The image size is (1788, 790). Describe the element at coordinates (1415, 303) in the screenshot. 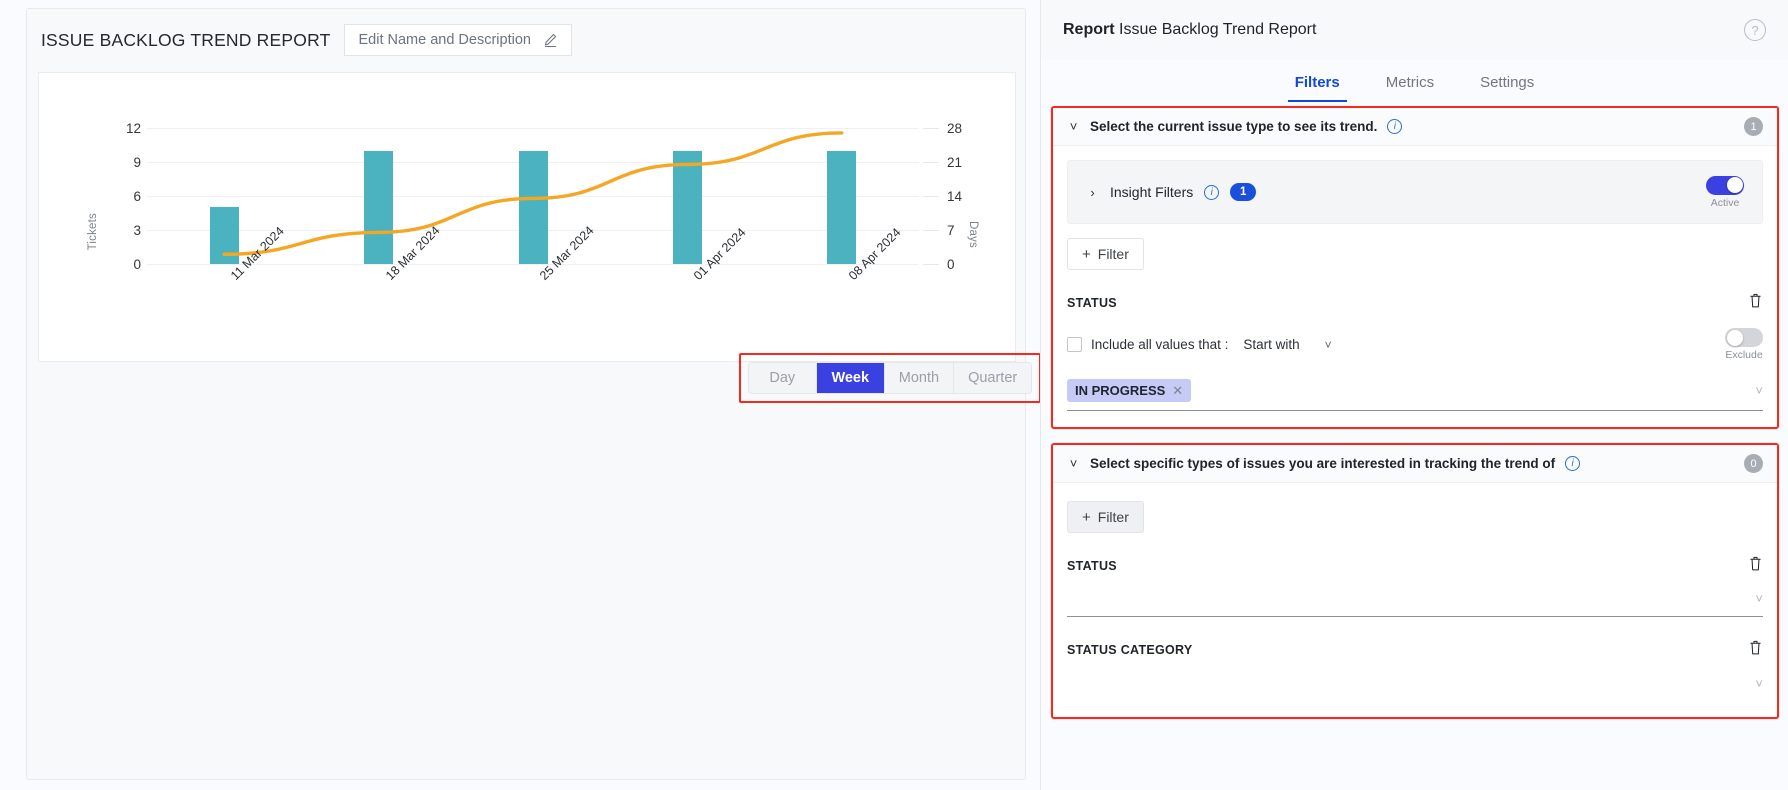

I see `status-field-header: STATUS` at that location.